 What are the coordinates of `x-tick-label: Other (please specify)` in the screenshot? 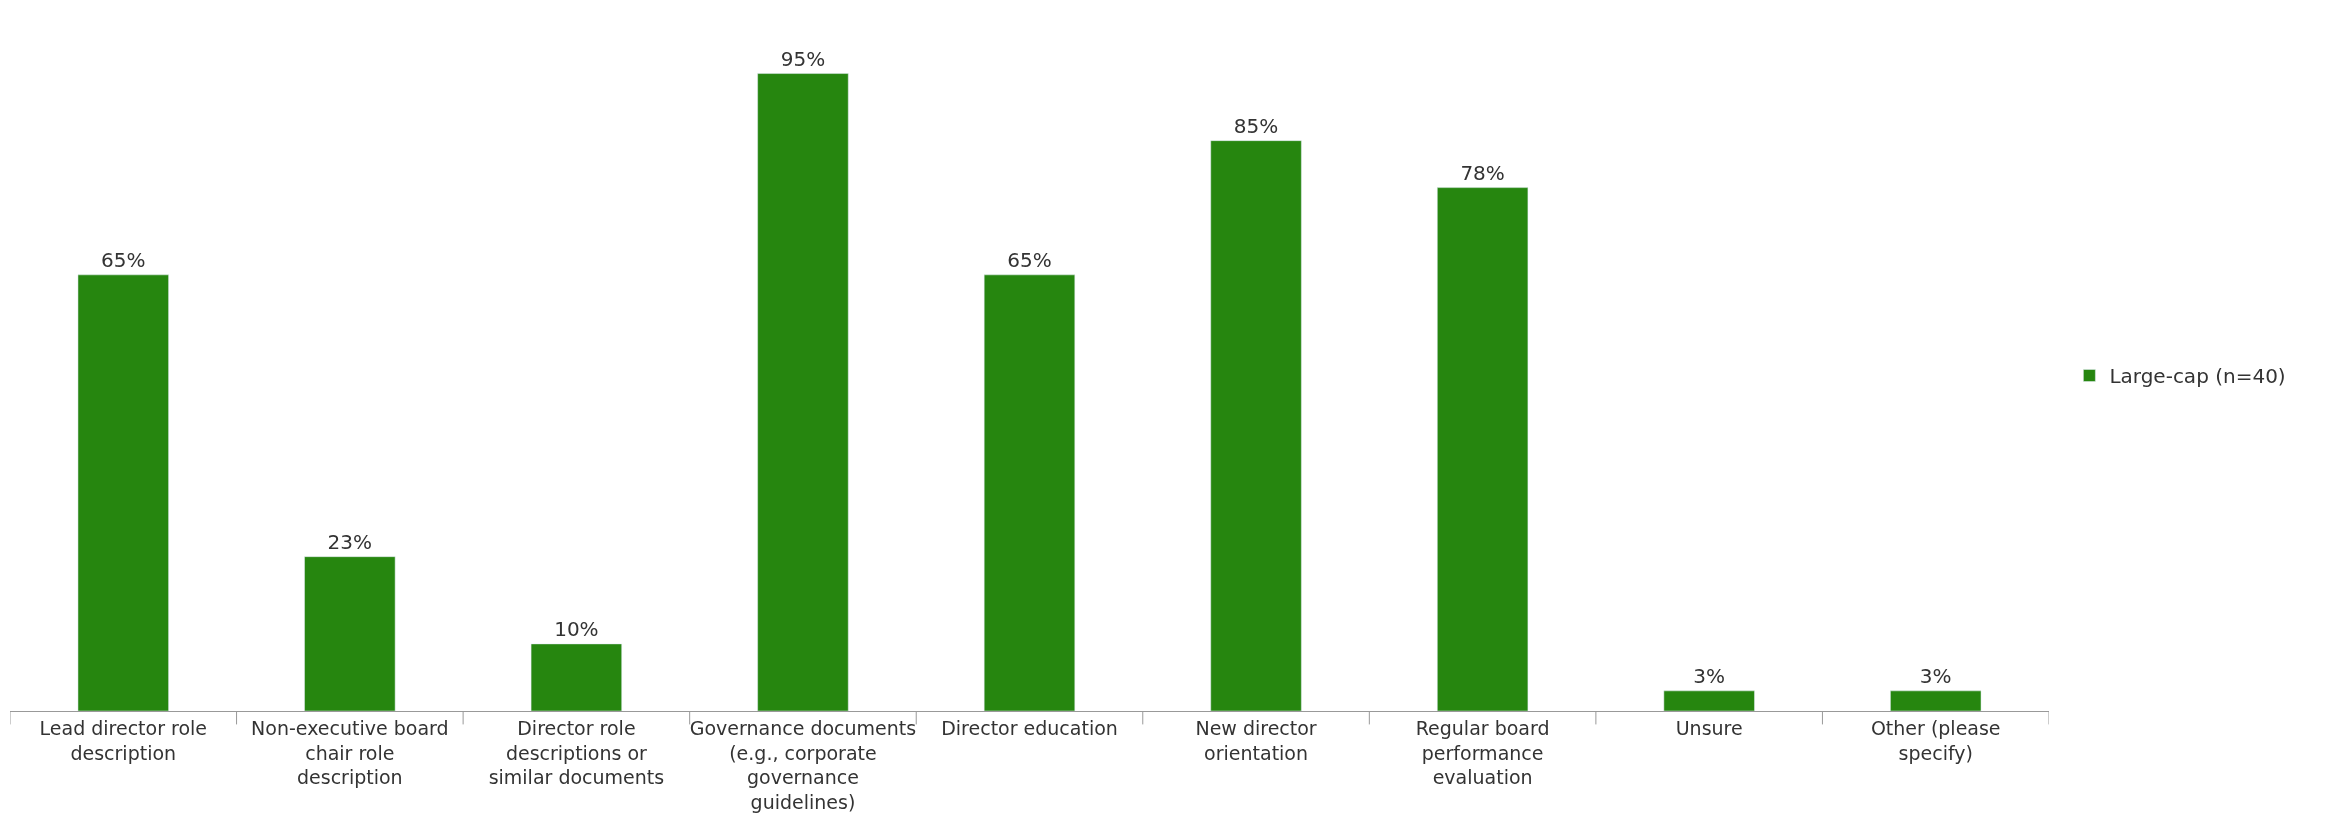 It's located at (1935, 740).